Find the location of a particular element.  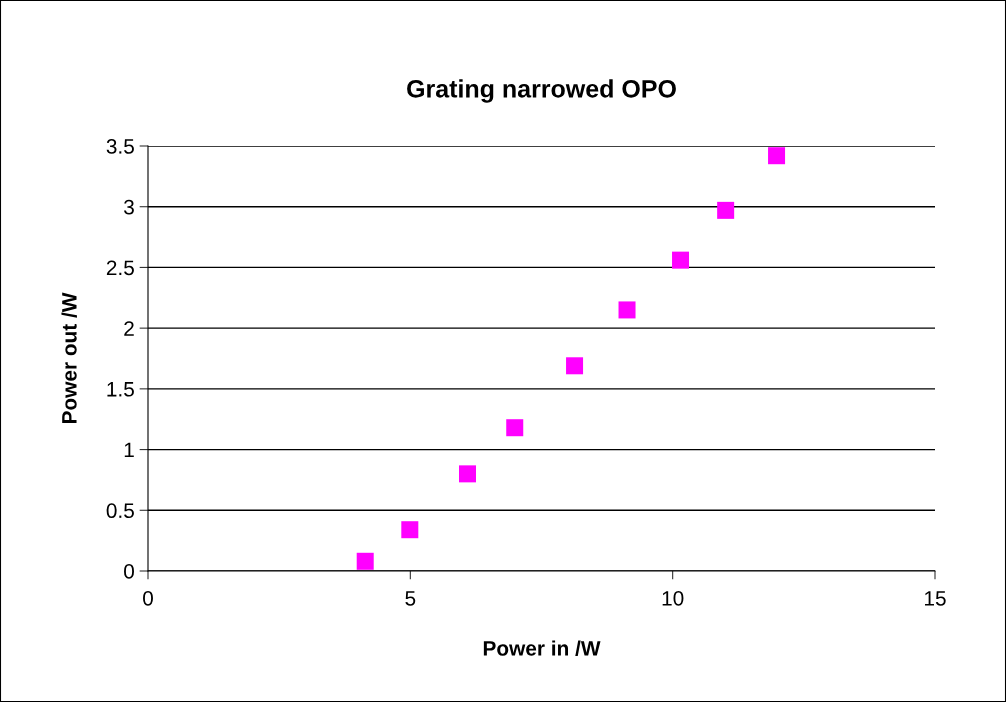

y-tick-label: 2 is located at coordinates (129, 328).